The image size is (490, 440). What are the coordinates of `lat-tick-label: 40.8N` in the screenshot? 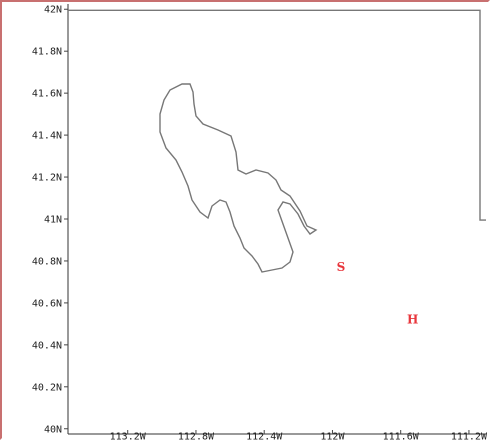 It's located at (47, 261).